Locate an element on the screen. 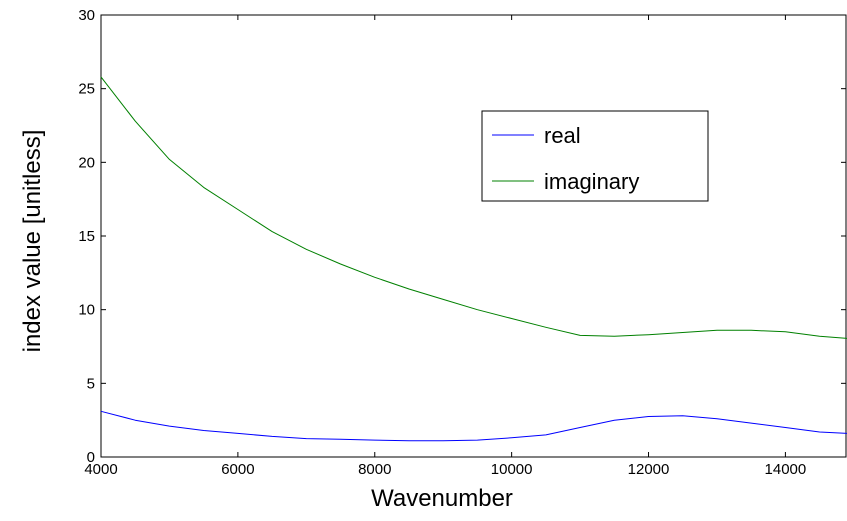 This screenshot has height=521, width=847. y-axis-title: index value [unitless] is located at coordinates (32, 241).